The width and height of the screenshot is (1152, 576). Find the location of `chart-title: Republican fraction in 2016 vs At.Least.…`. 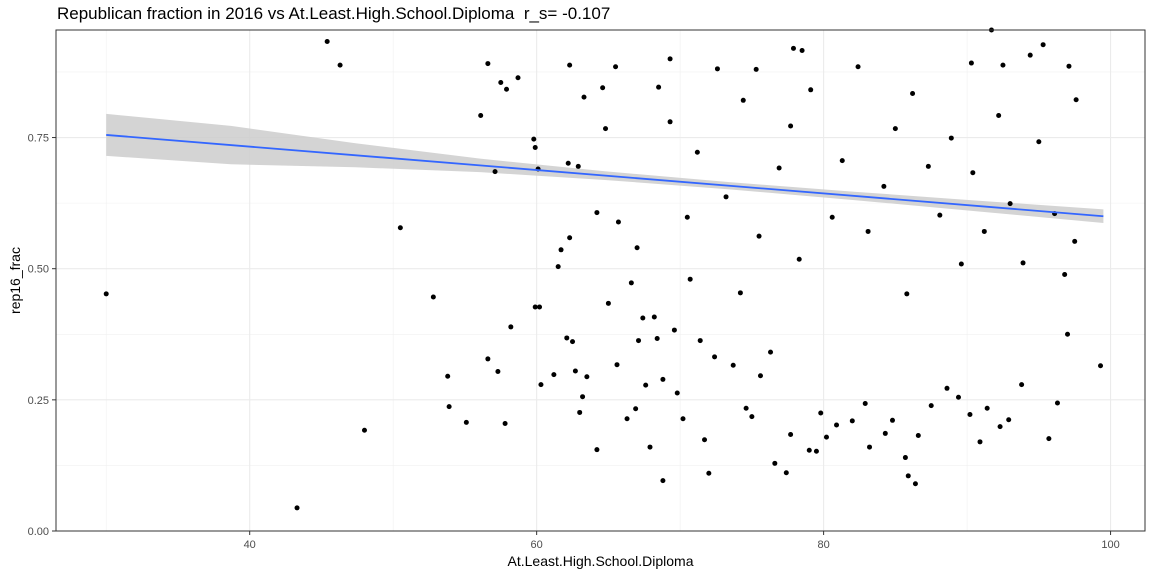

chart-title: Republican fraction in 2016 vs At.Least.… is located at coordinates (334, 13).